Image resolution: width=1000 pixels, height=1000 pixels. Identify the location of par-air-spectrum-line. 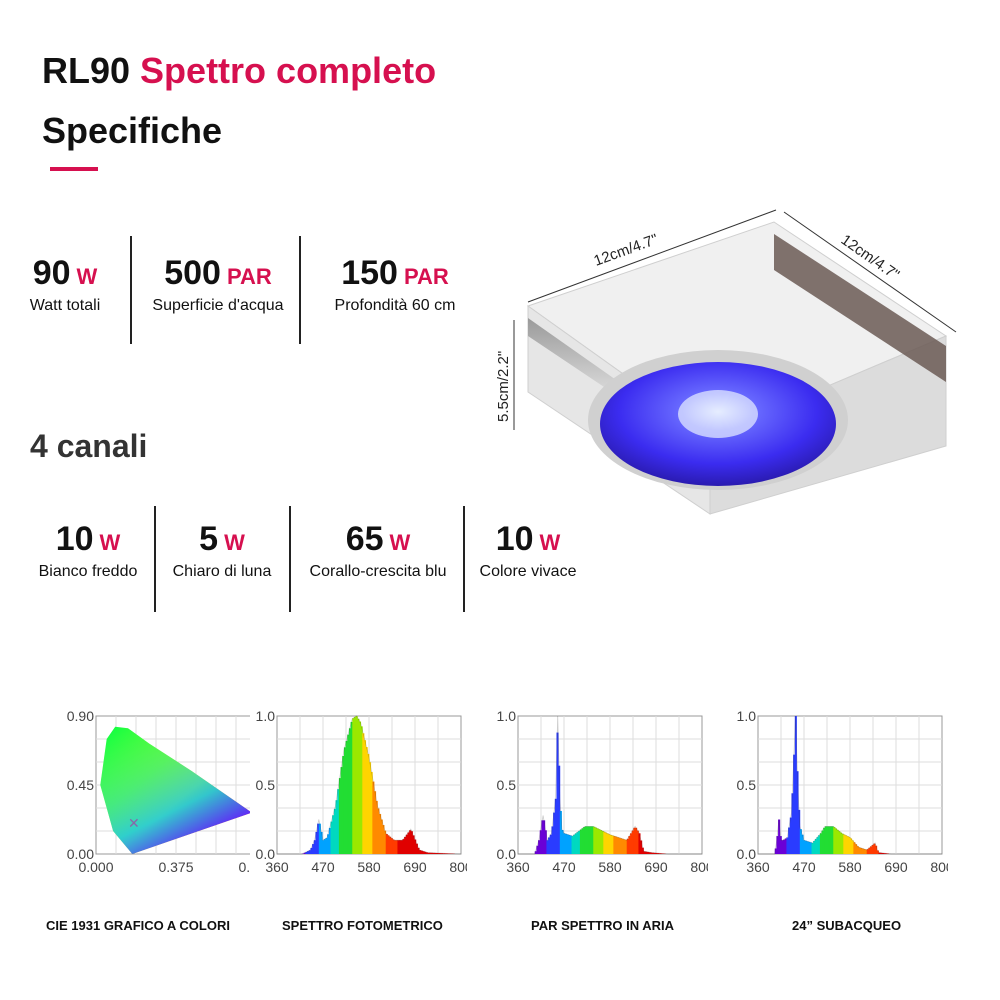
(610, 785).